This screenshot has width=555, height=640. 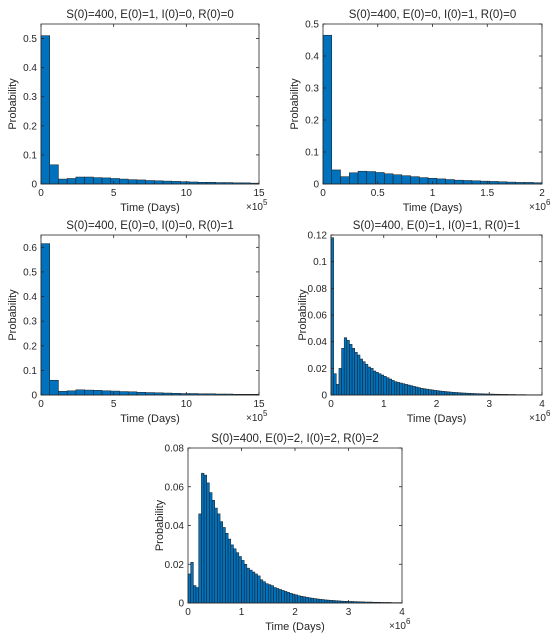 What do you see at coordinates (41, 193) in the screenshot?
I see `x-tick-label: 0` at bounding box center [41, 193].